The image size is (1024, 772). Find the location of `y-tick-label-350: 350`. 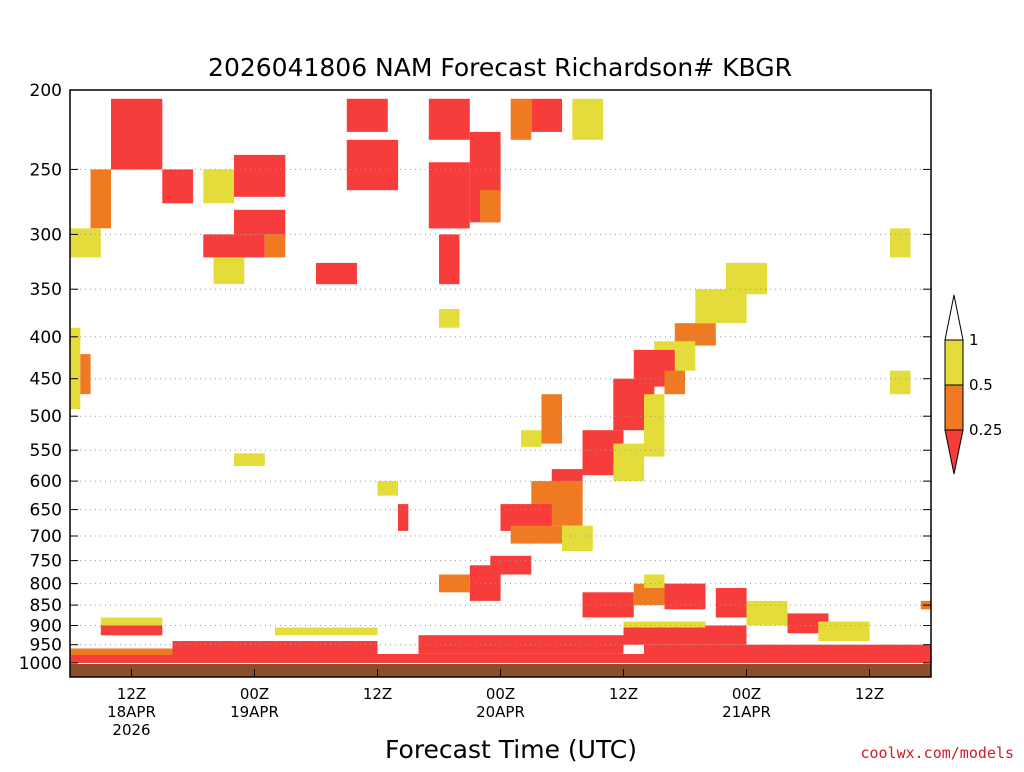

y-tick-label-350: 350 is located at coordinates (46, 290).